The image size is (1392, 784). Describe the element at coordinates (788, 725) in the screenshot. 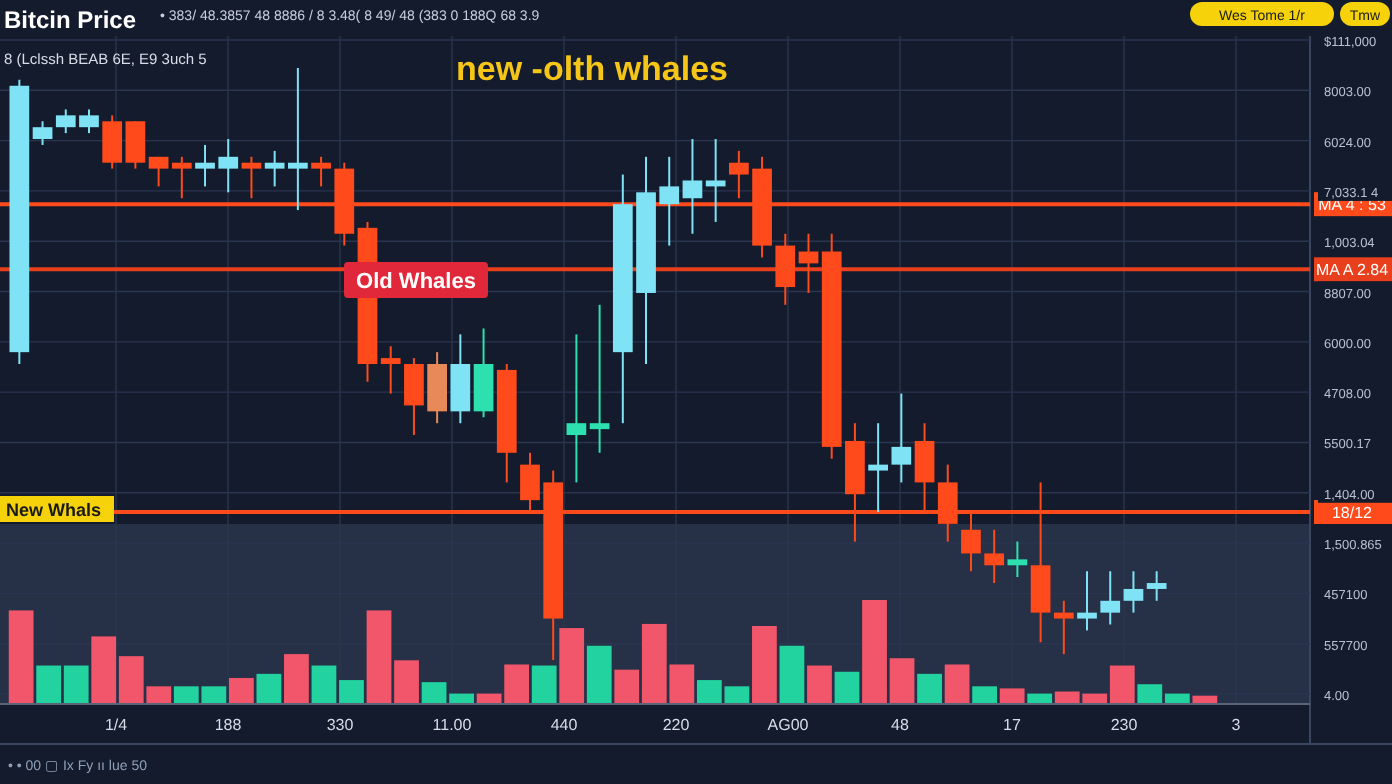

I see `text: AG00` at that location.